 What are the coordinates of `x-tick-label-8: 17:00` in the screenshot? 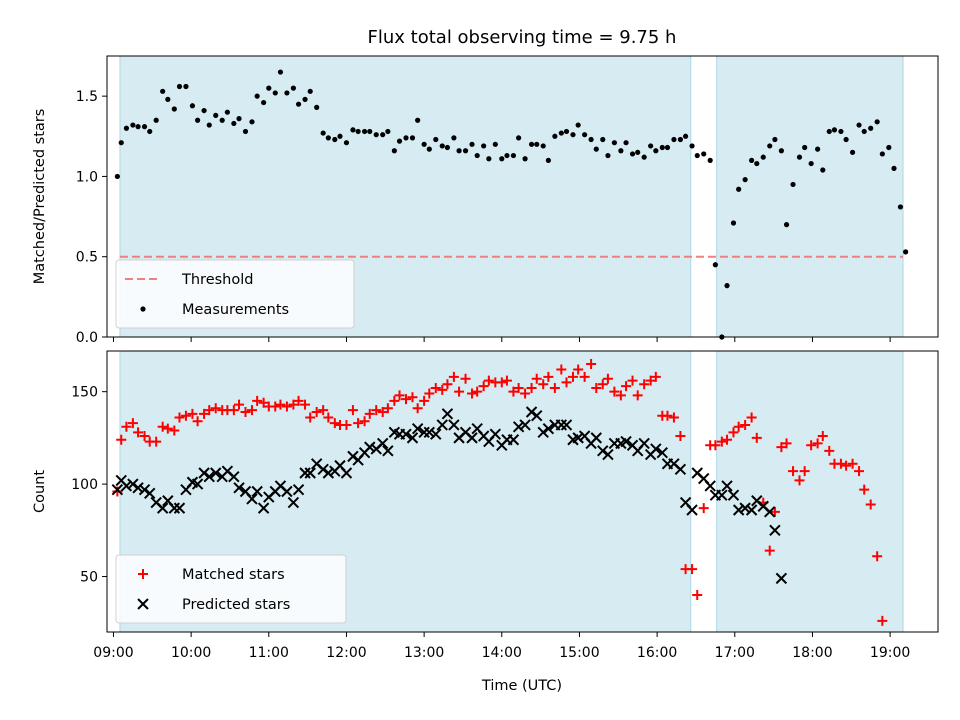 It's located at (735, 653).